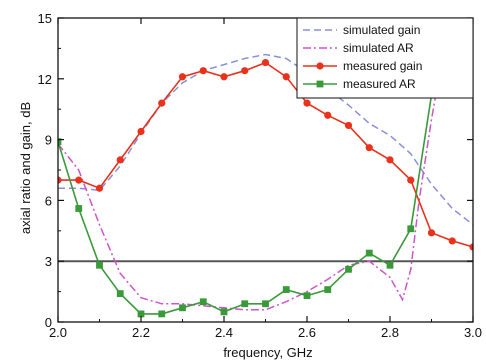 The height and width of the screenshot is (360, 486). What do you see at coordinates (381, 30) in the screenshot?
I see `legend-label: simulated gain` at bounding box center [381, 30].